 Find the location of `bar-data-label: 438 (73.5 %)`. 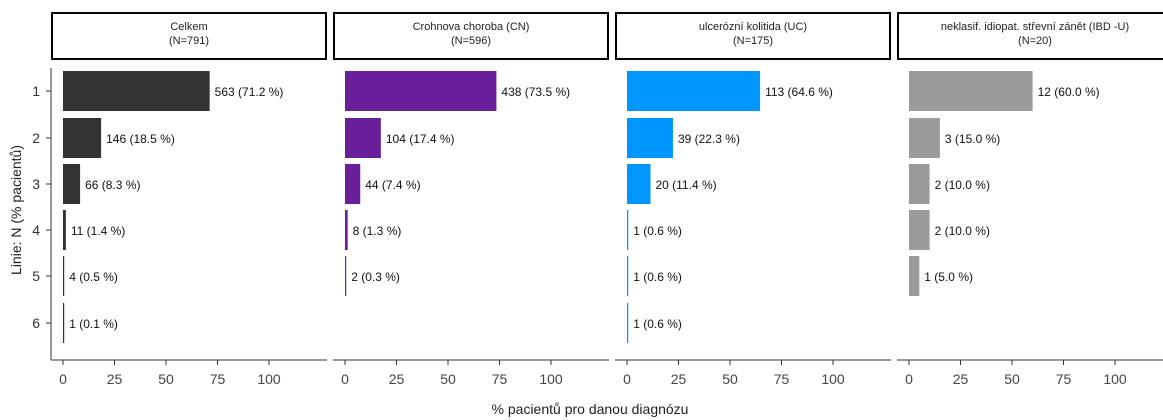

bar-data-label: 438 (73.5 %) is located at coordinates (535, 92).